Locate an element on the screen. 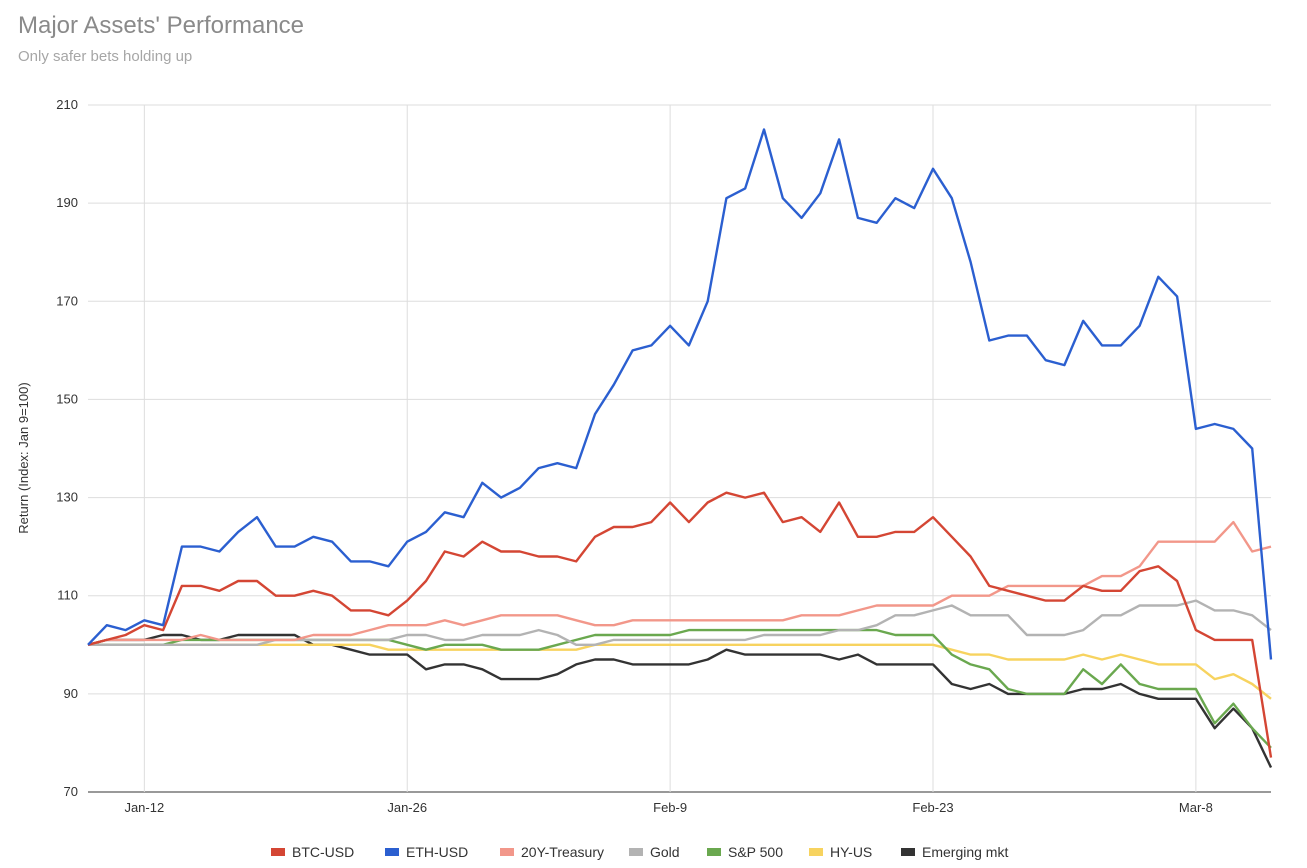  x-tick-label: Feb-23 is located at coordinates (932, 807).